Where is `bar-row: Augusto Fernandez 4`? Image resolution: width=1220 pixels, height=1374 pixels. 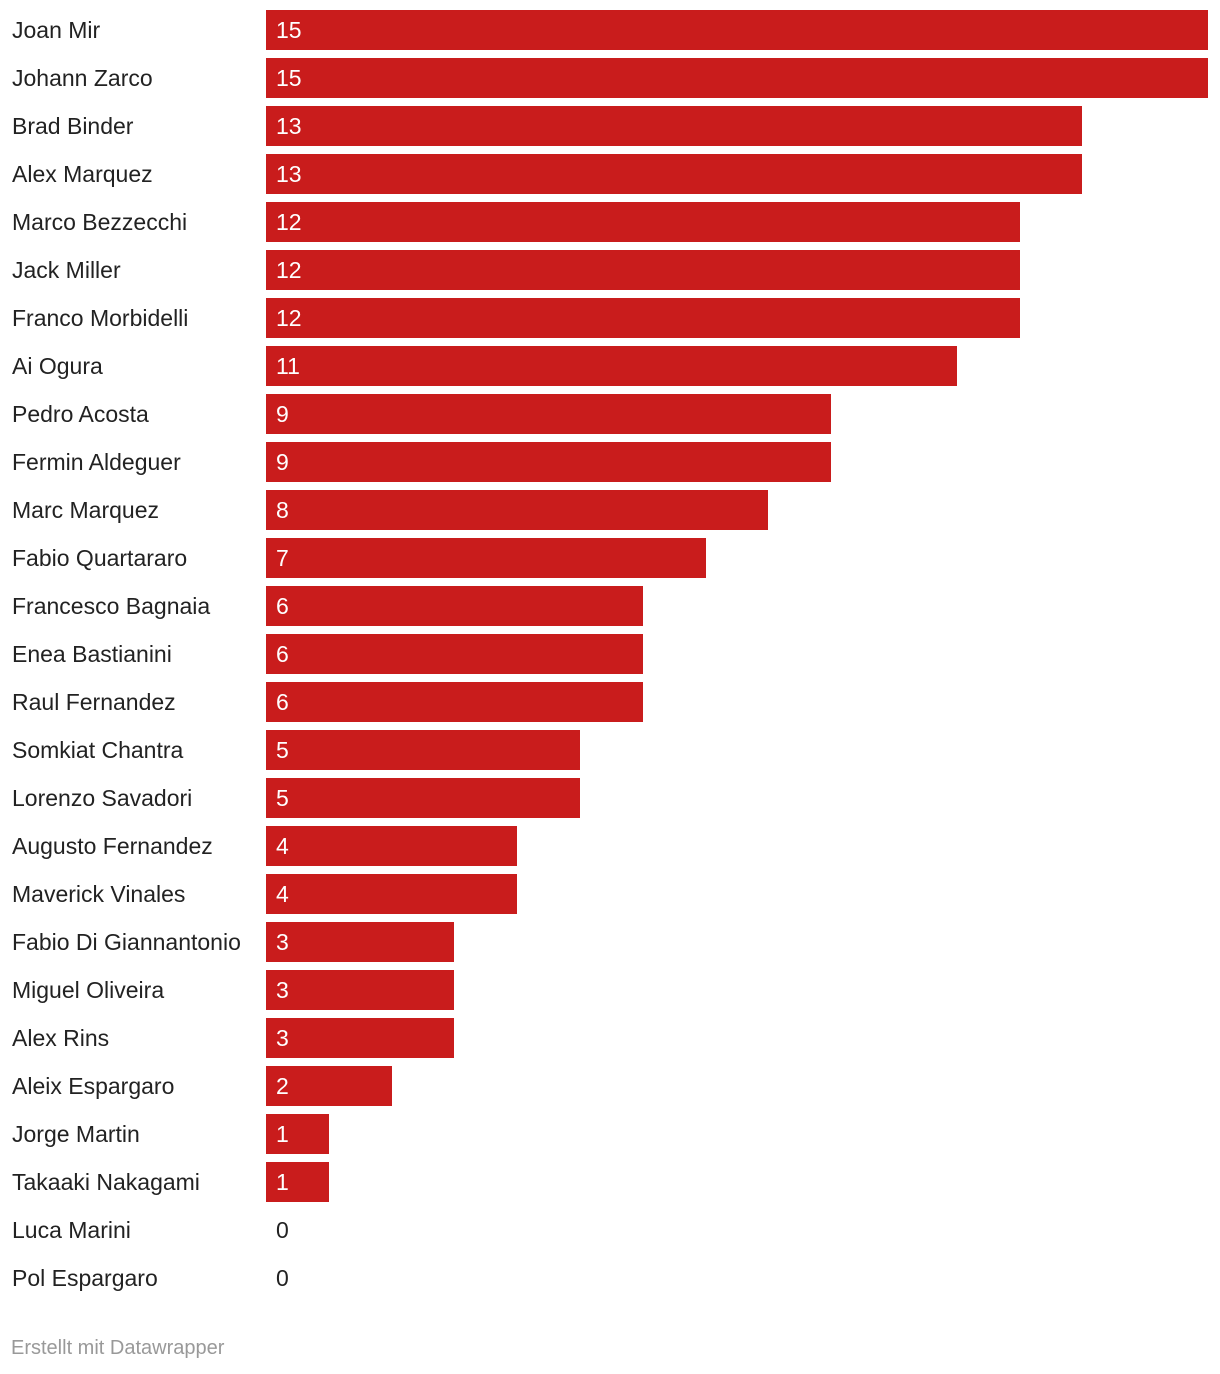
bar-row: Augusto Fernandez 4 is located at coordinates (610, 846).